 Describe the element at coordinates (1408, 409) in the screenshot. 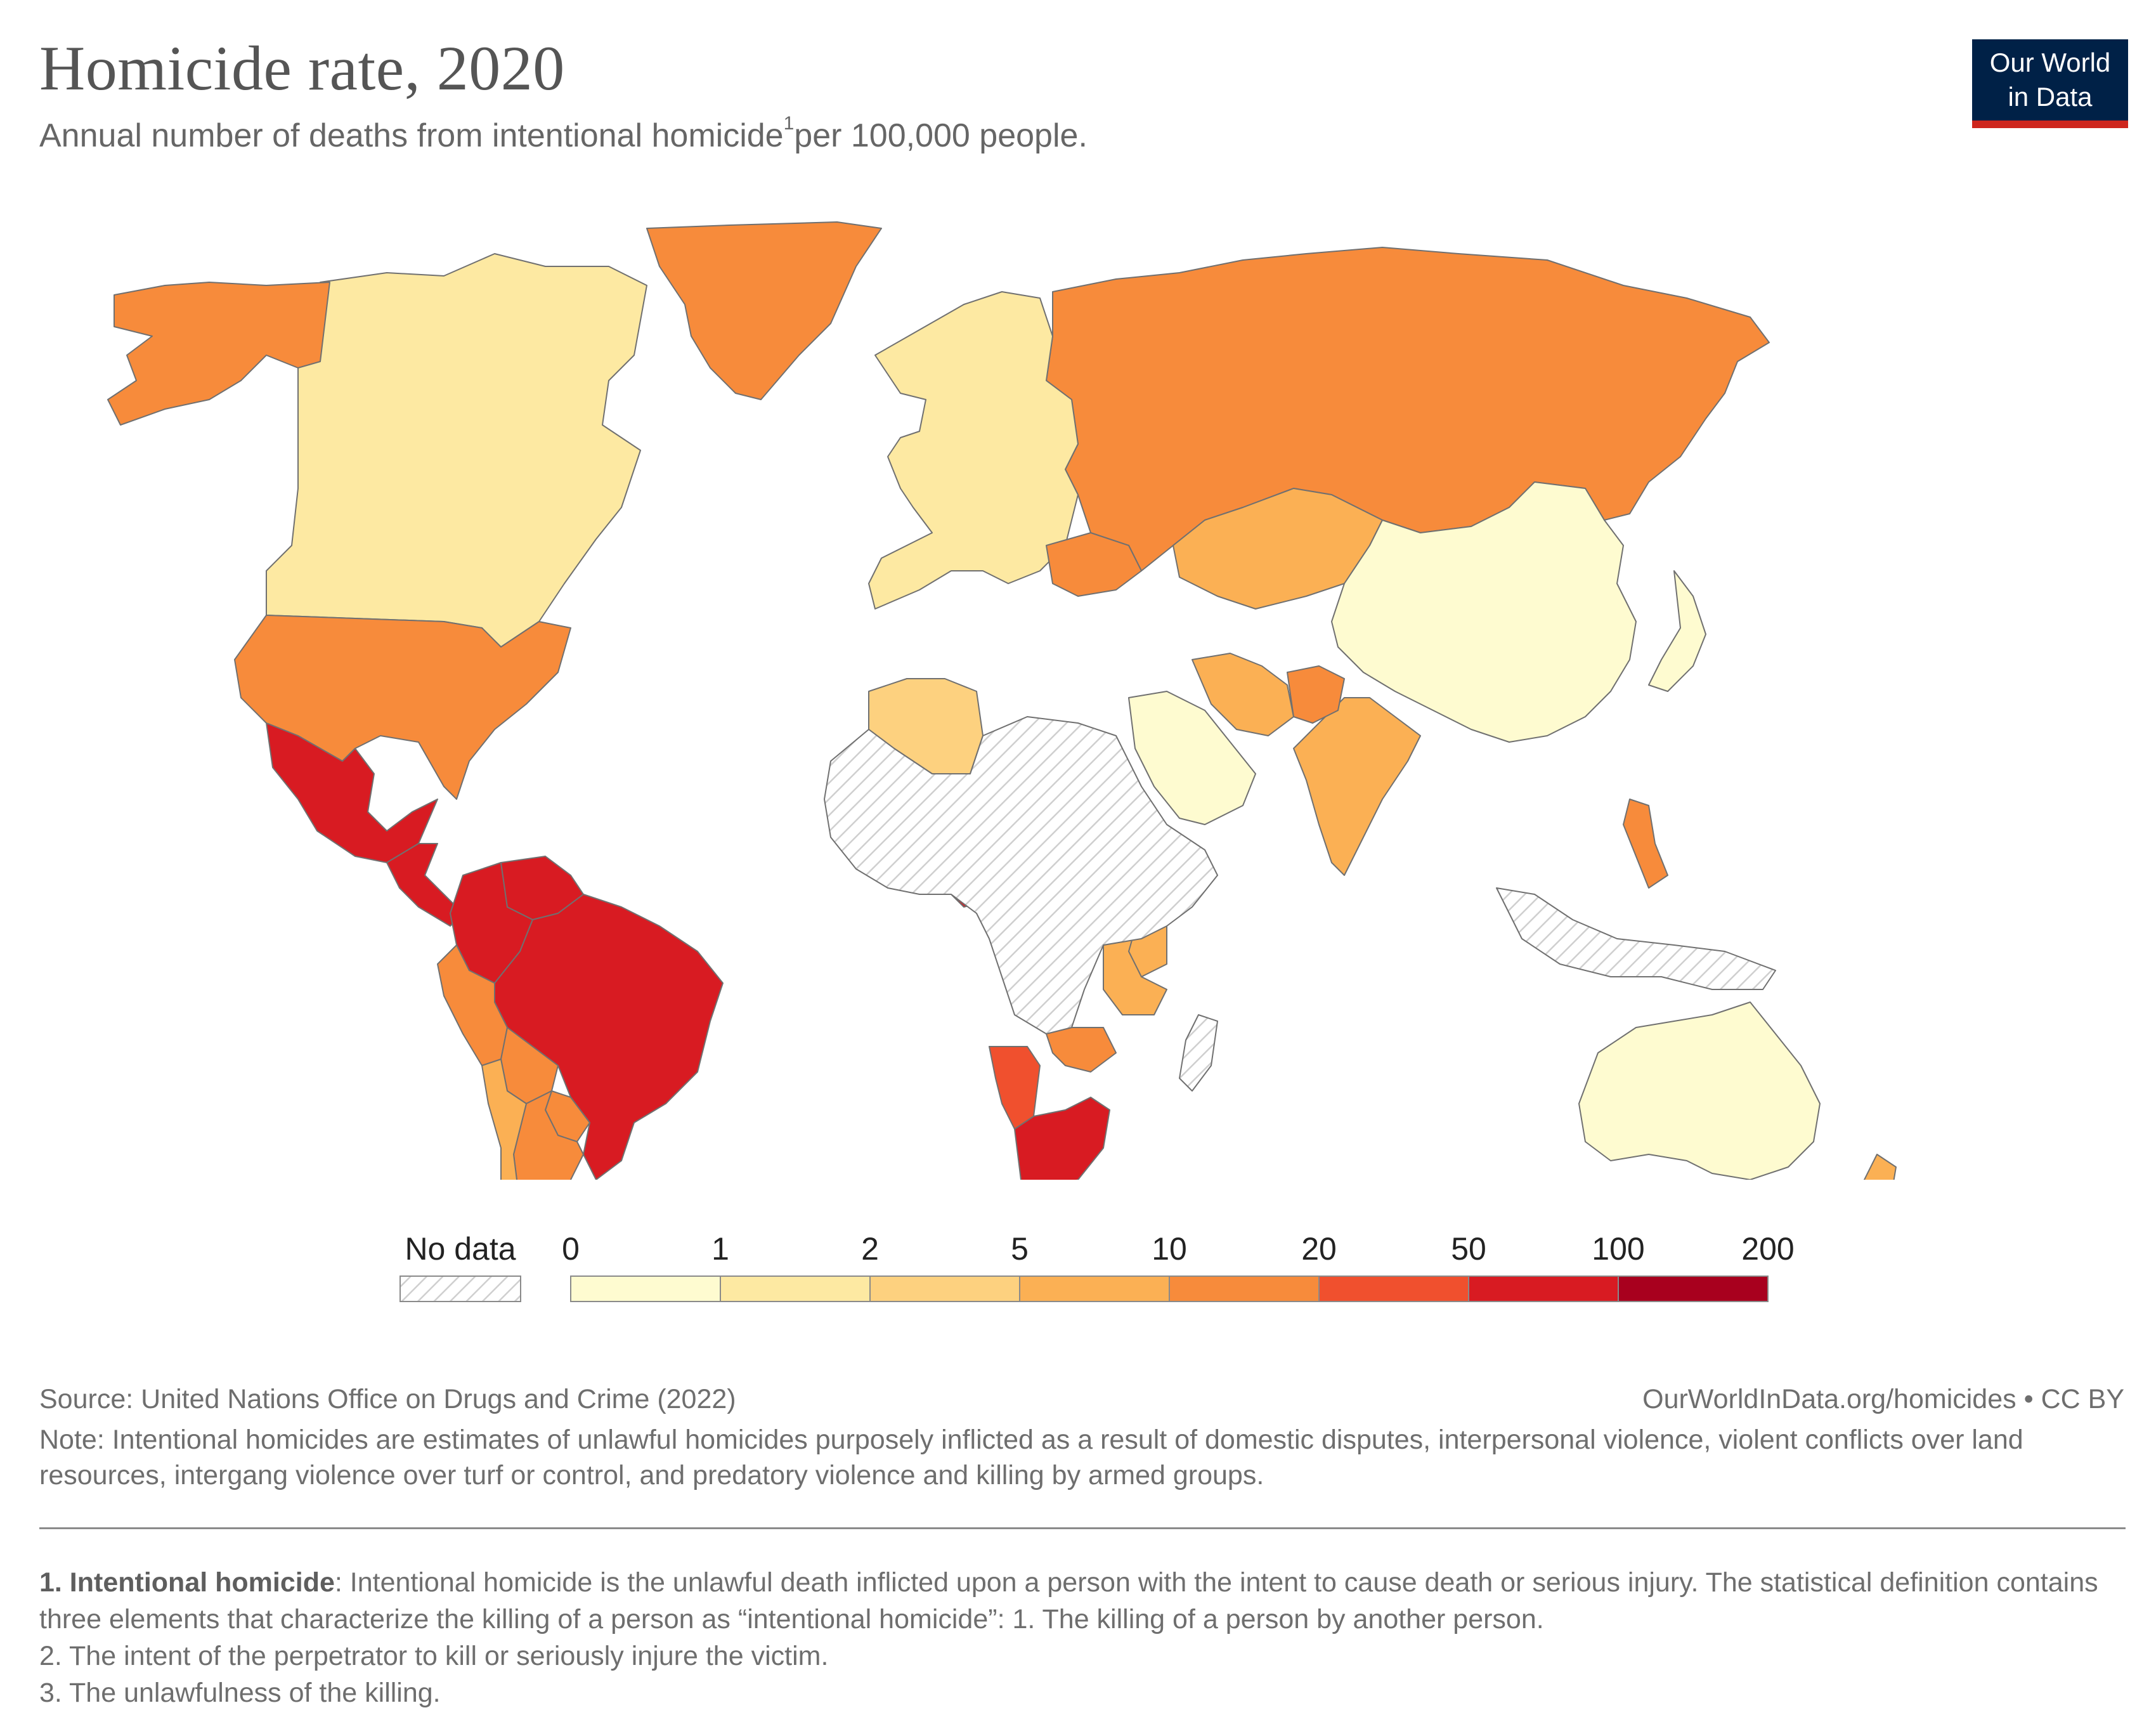

I see `country-russia` at that location.